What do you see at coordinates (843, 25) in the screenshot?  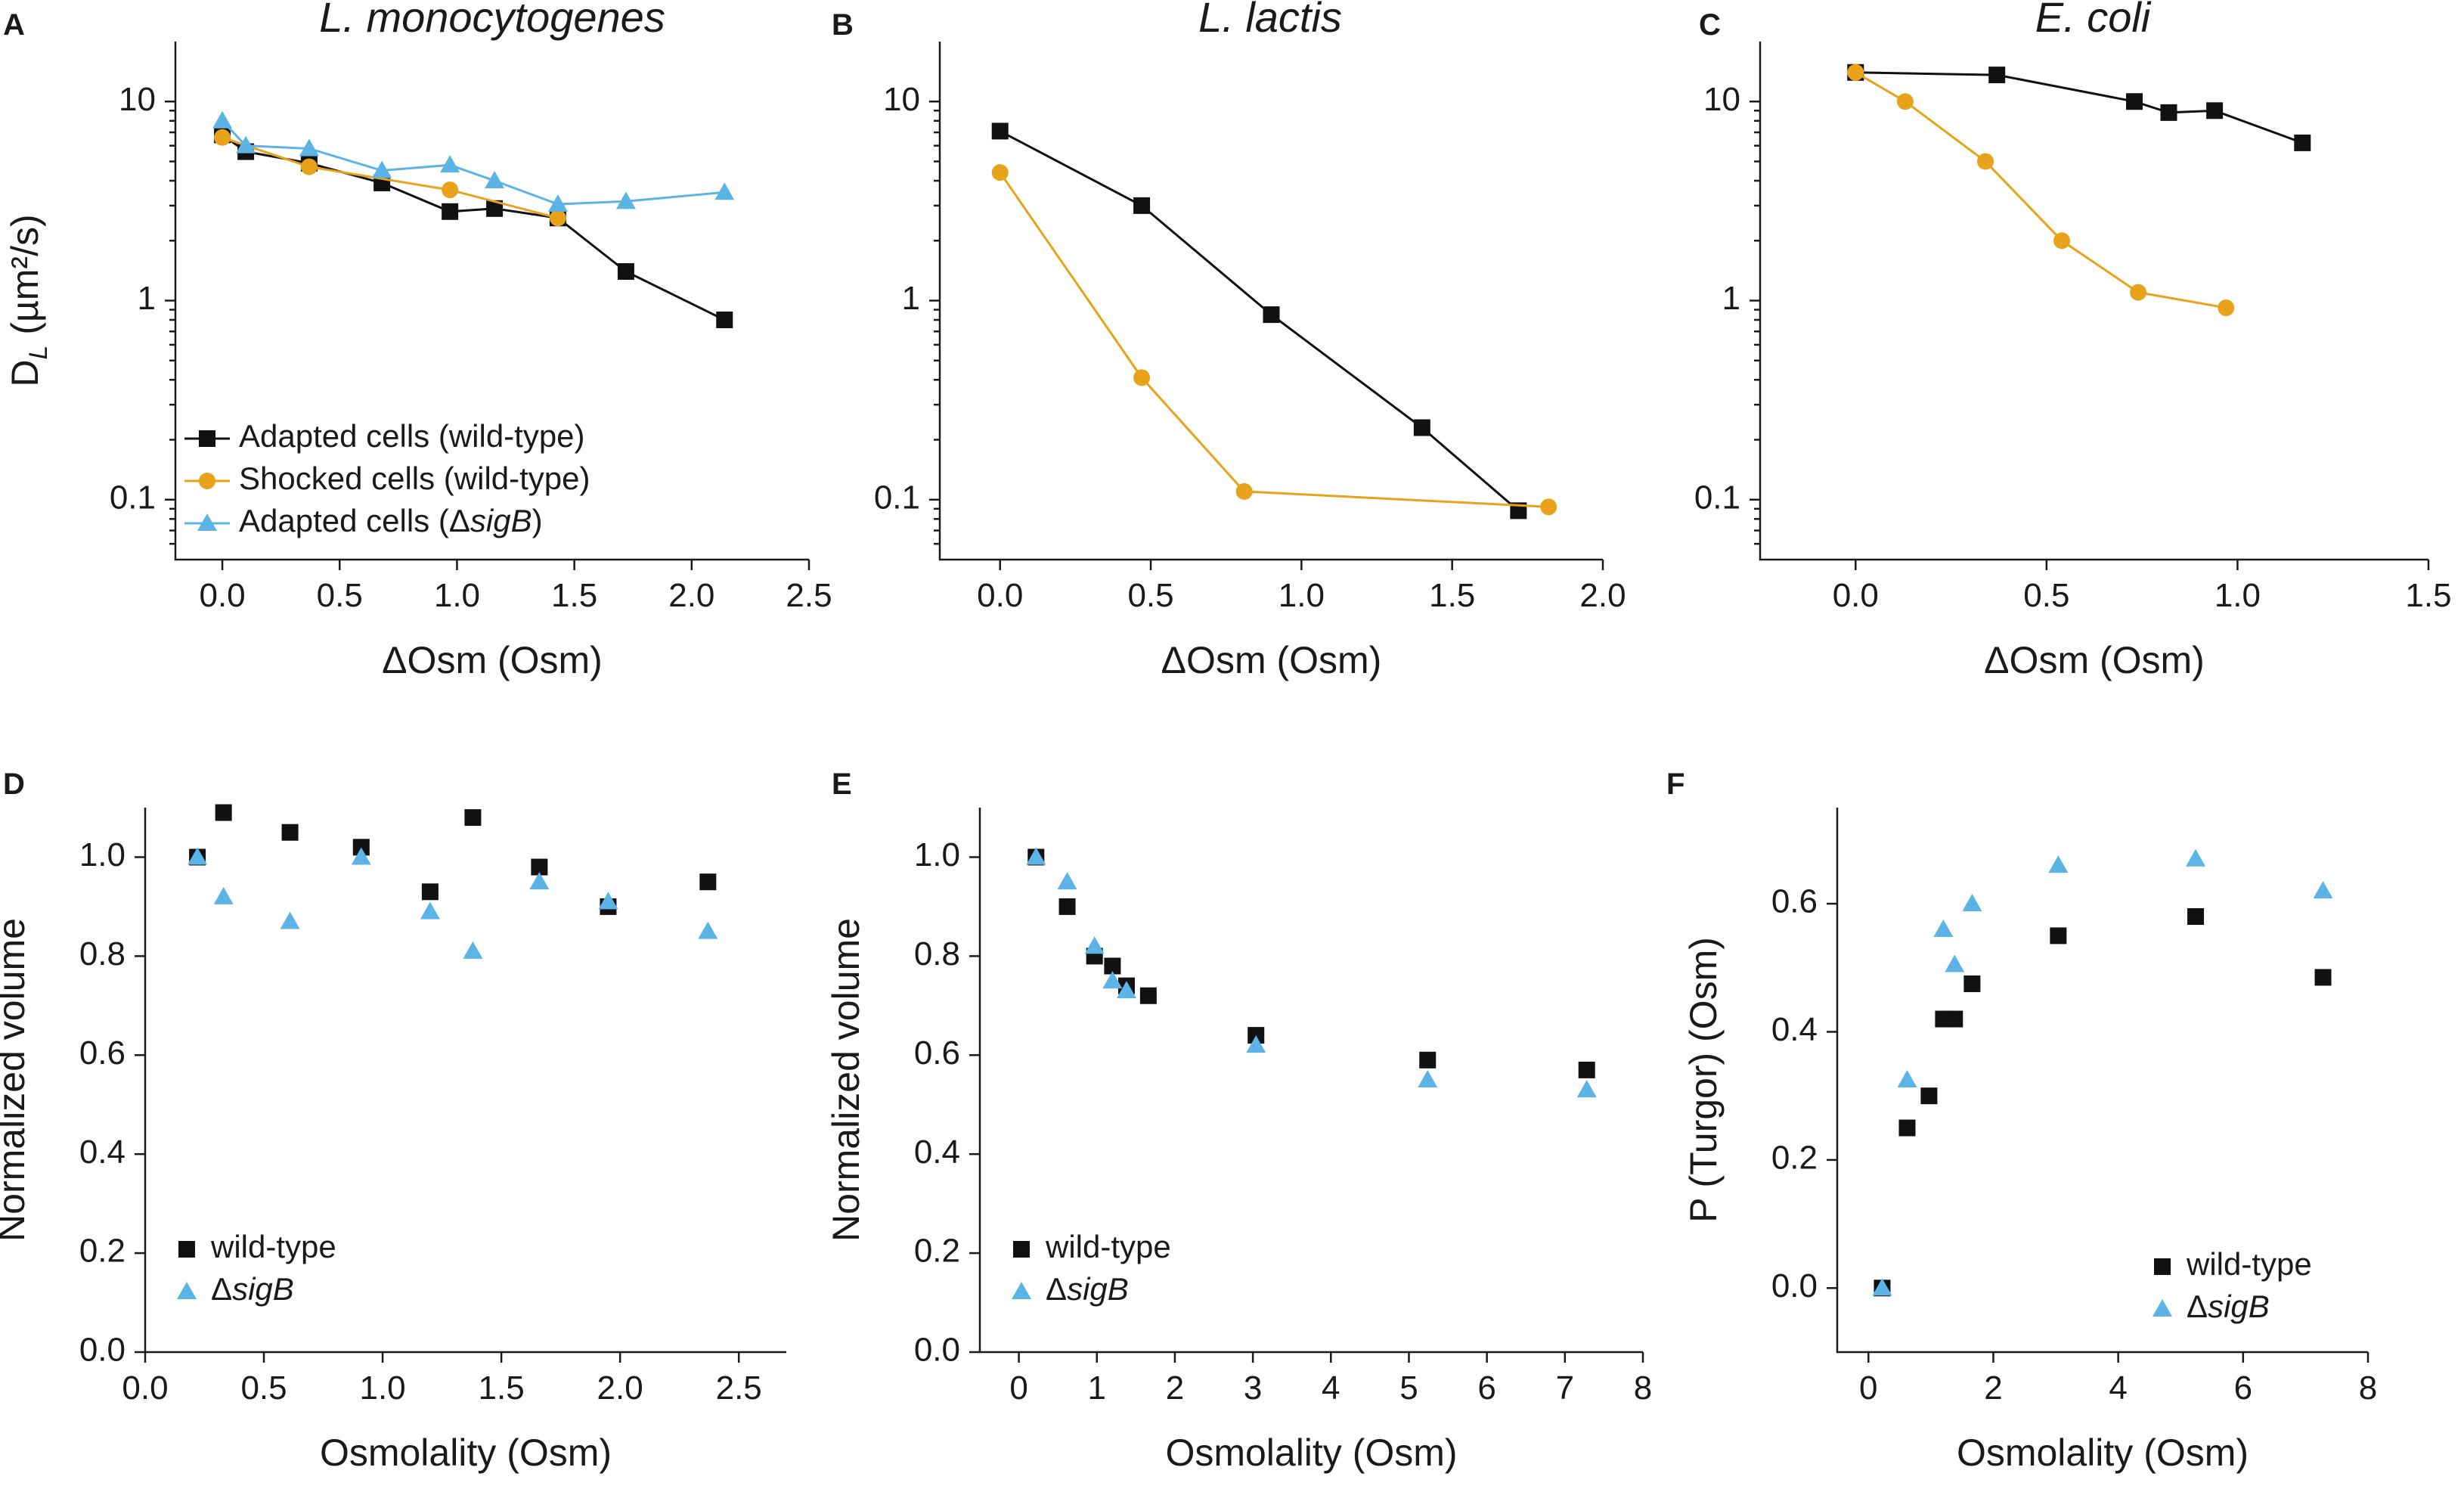 I see `panel-letter: B` at bounding box center [843, 25].